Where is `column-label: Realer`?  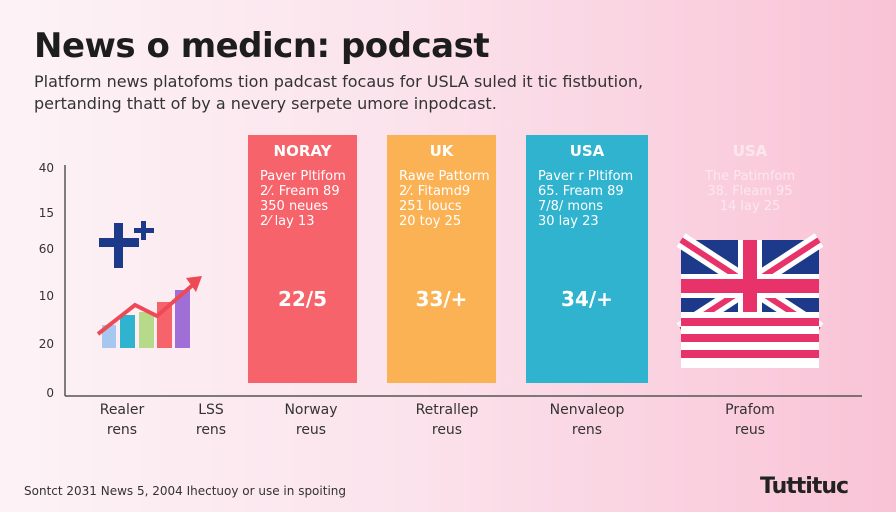 column-label: Realer is located at coordinates (122, 410).